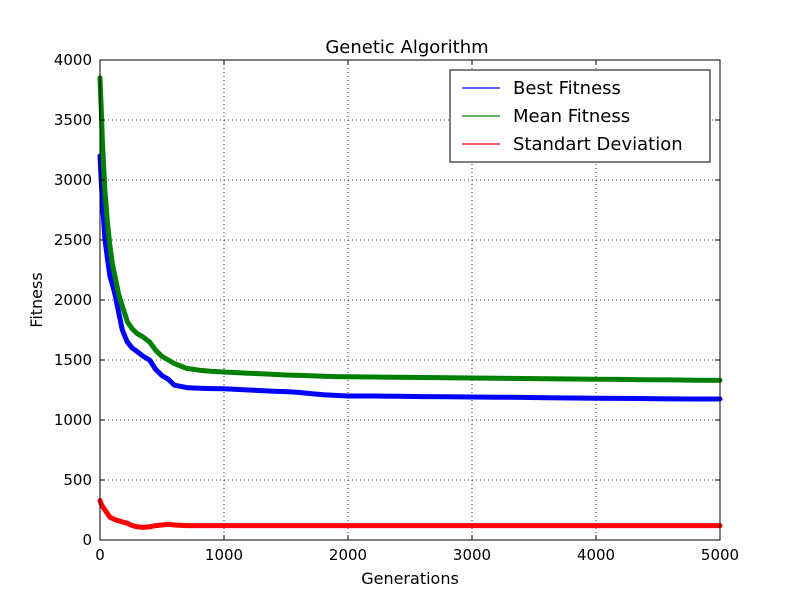 The height and width of the screenshot is (600, 800). I want to click on series-line-standart-deviation, so click(410, 513).